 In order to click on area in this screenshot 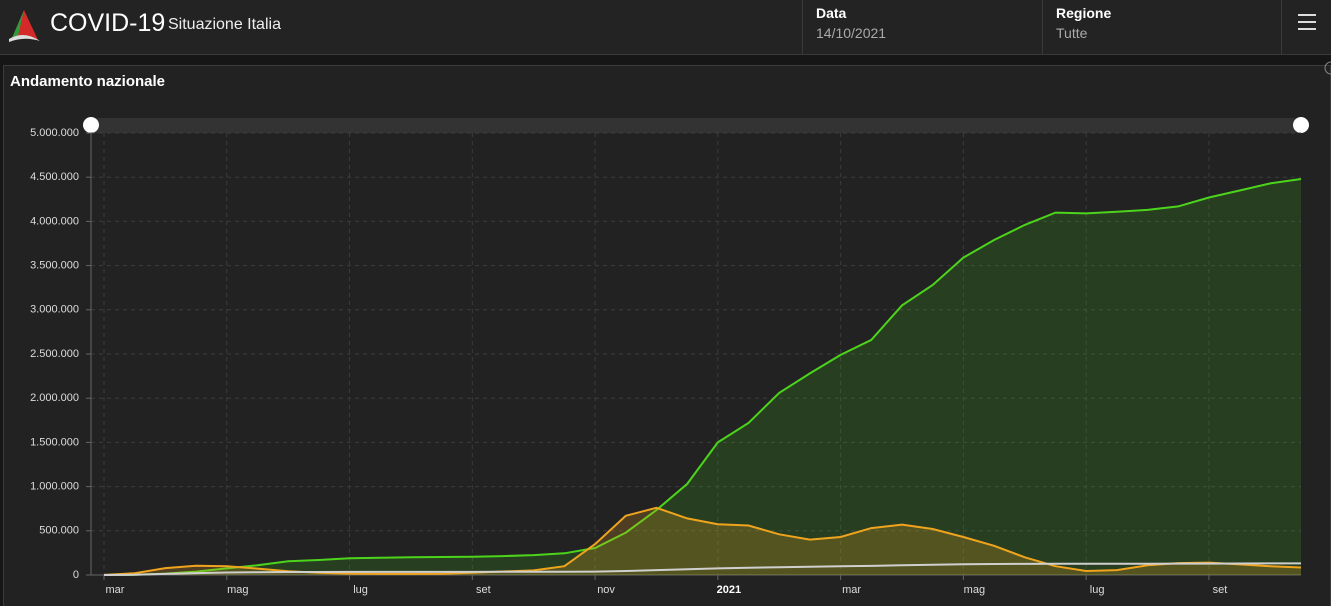, I will do `click(702, 541)`.